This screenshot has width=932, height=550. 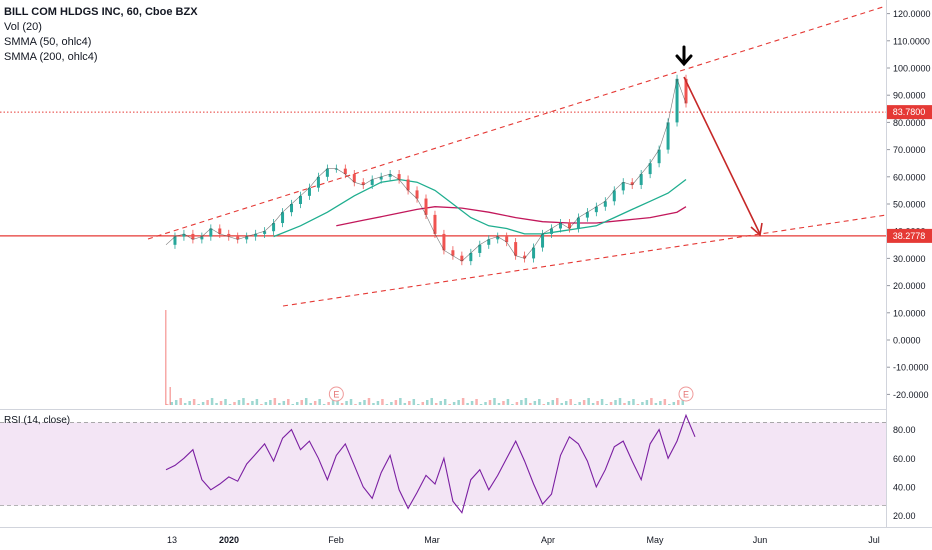 I want to click on projection-arrow-head, so click(x=756, y=229).